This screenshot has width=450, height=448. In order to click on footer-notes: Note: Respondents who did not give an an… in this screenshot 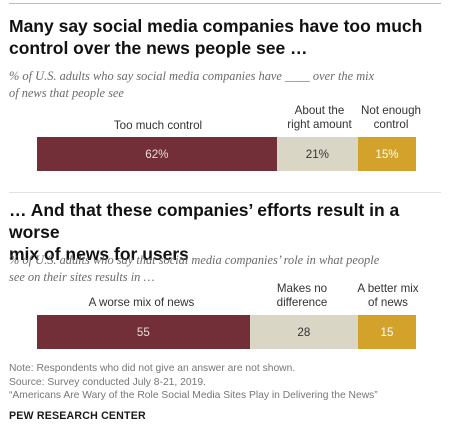, I will do `click(227, 382)`.